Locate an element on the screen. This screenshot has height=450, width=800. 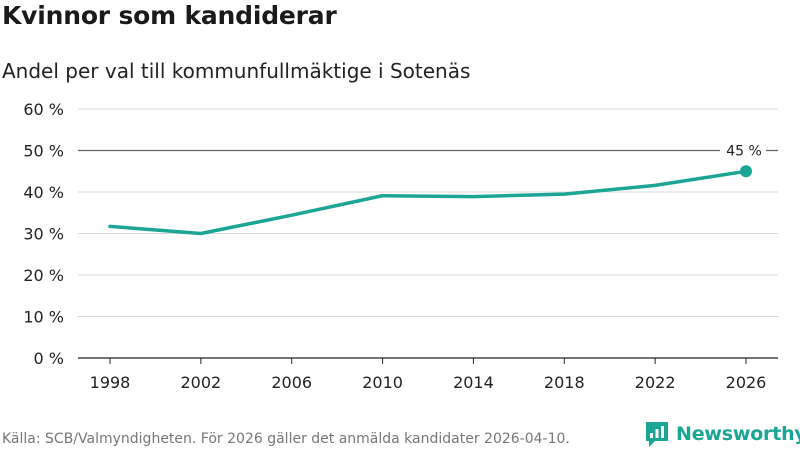
y-tick-label: 30 % is located at coordinates (43, 234).